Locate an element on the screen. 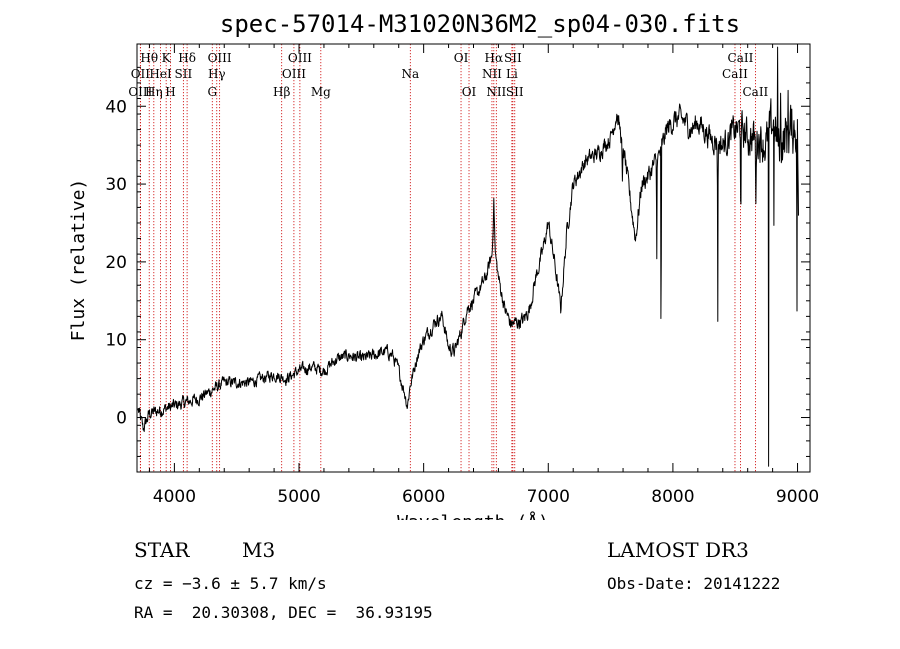  marker-label: H is located at coordinates (170, 92).